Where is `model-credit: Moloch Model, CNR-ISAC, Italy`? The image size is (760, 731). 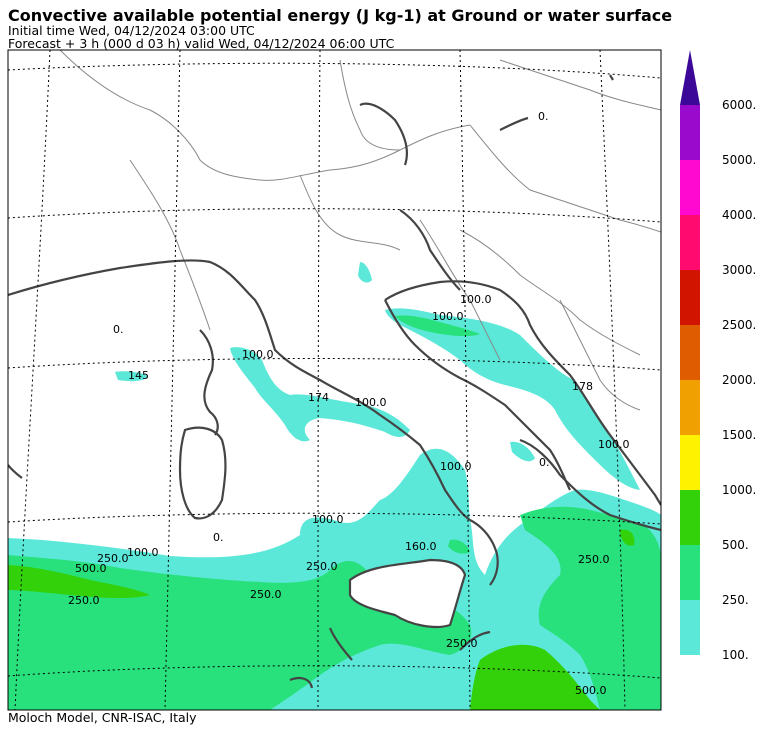
model-credit: Moloch Model, CNR-ISAC, Italy is located at coordinates (102, 717).